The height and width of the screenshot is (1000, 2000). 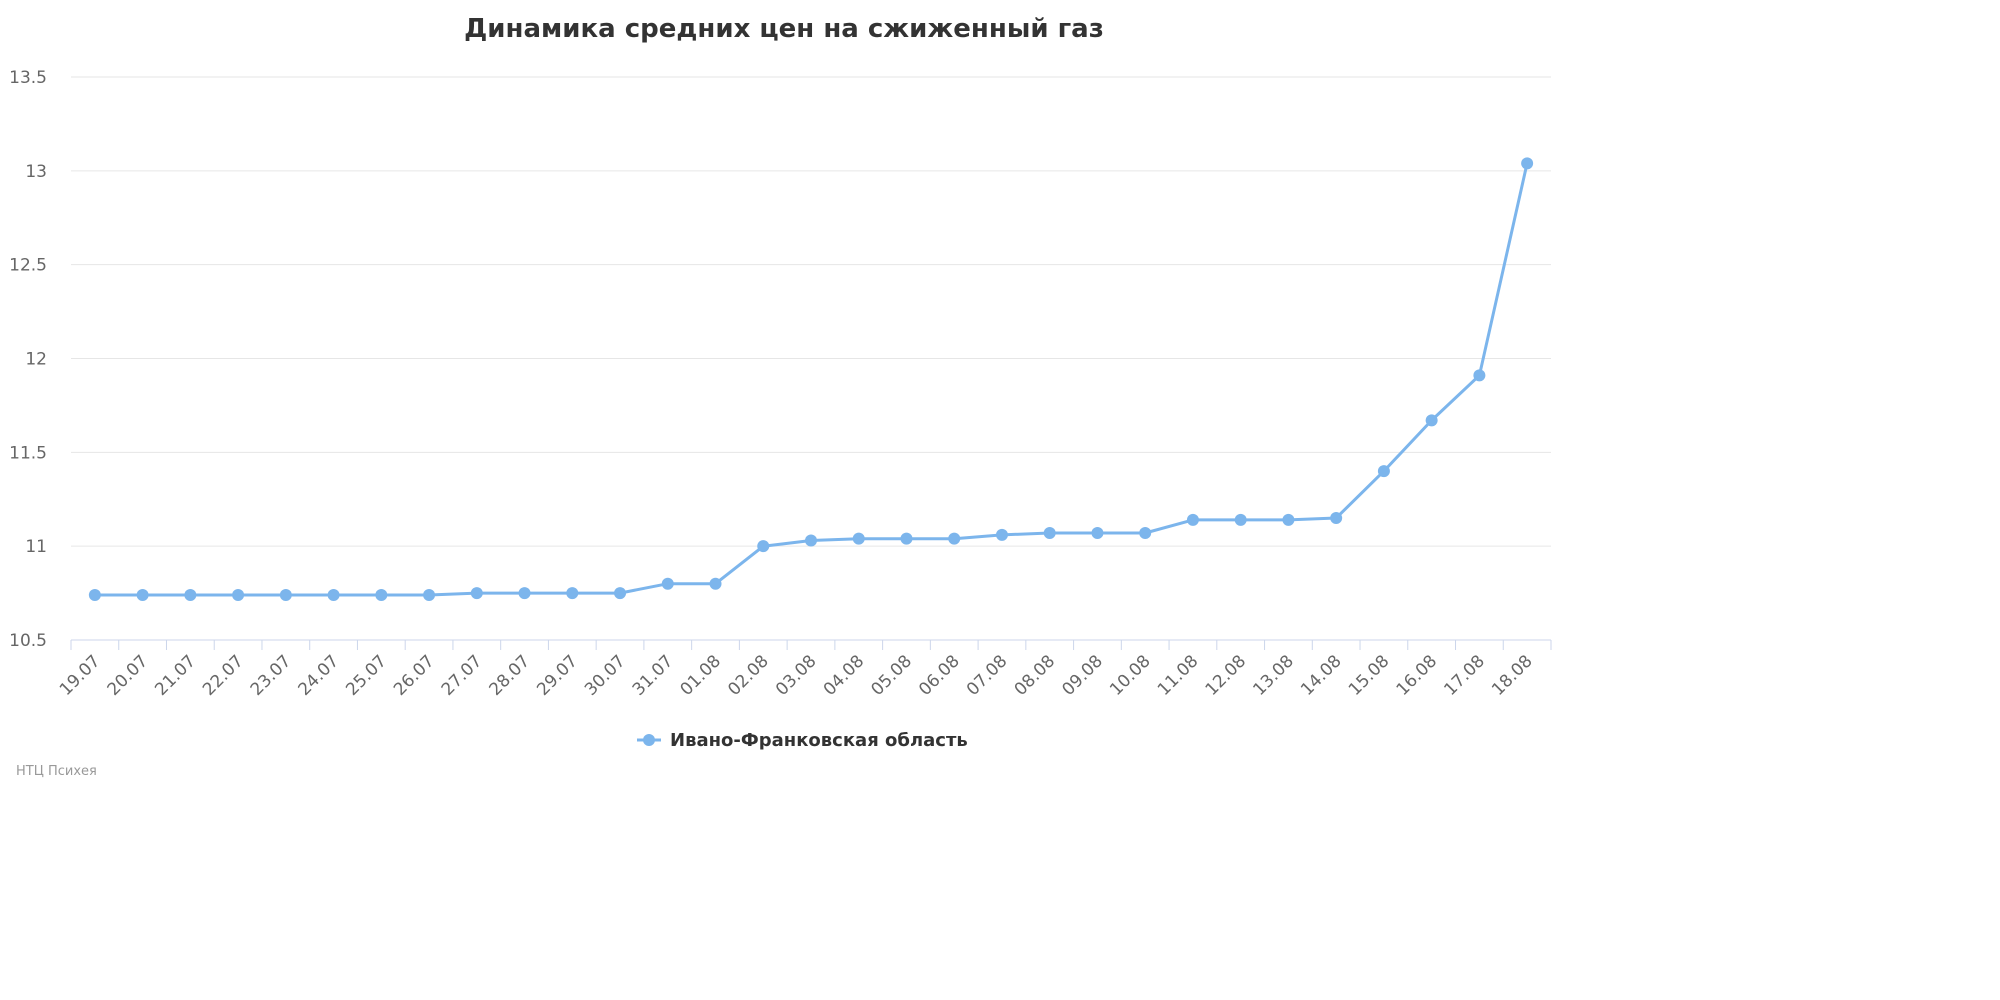 I want to click on y-tick-label: 12.5, so click(x=28, y=266).